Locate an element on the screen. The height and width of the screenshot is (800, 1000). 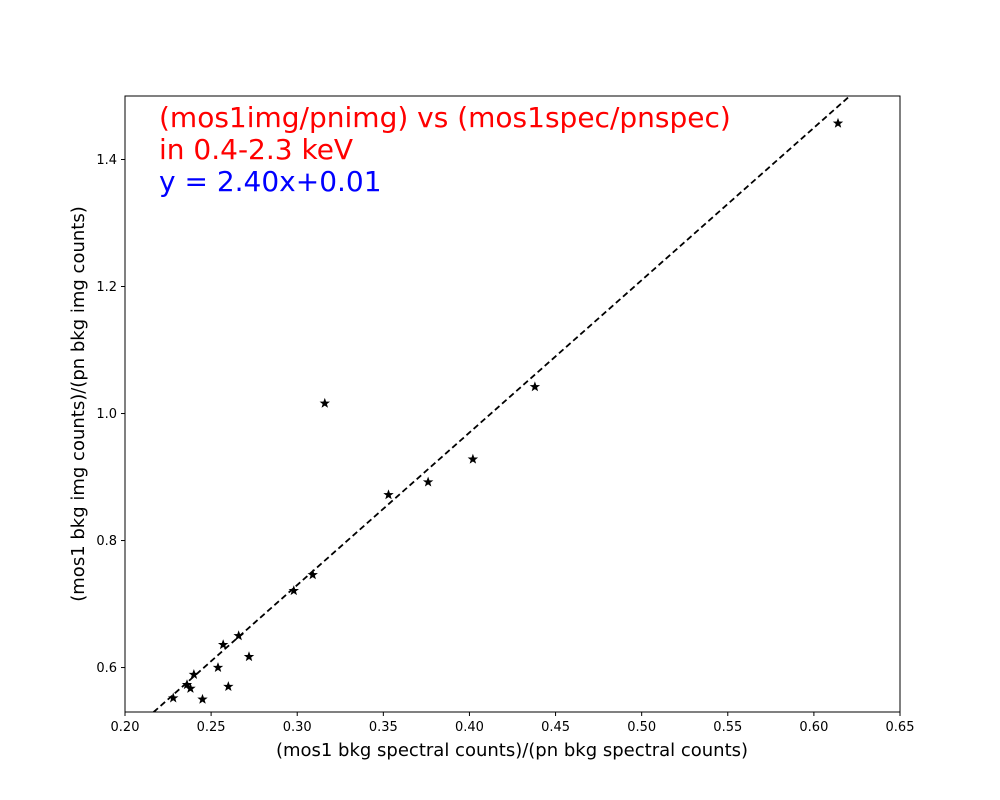
x-tick-label: 0.20 is located at coordinates (125, 727).